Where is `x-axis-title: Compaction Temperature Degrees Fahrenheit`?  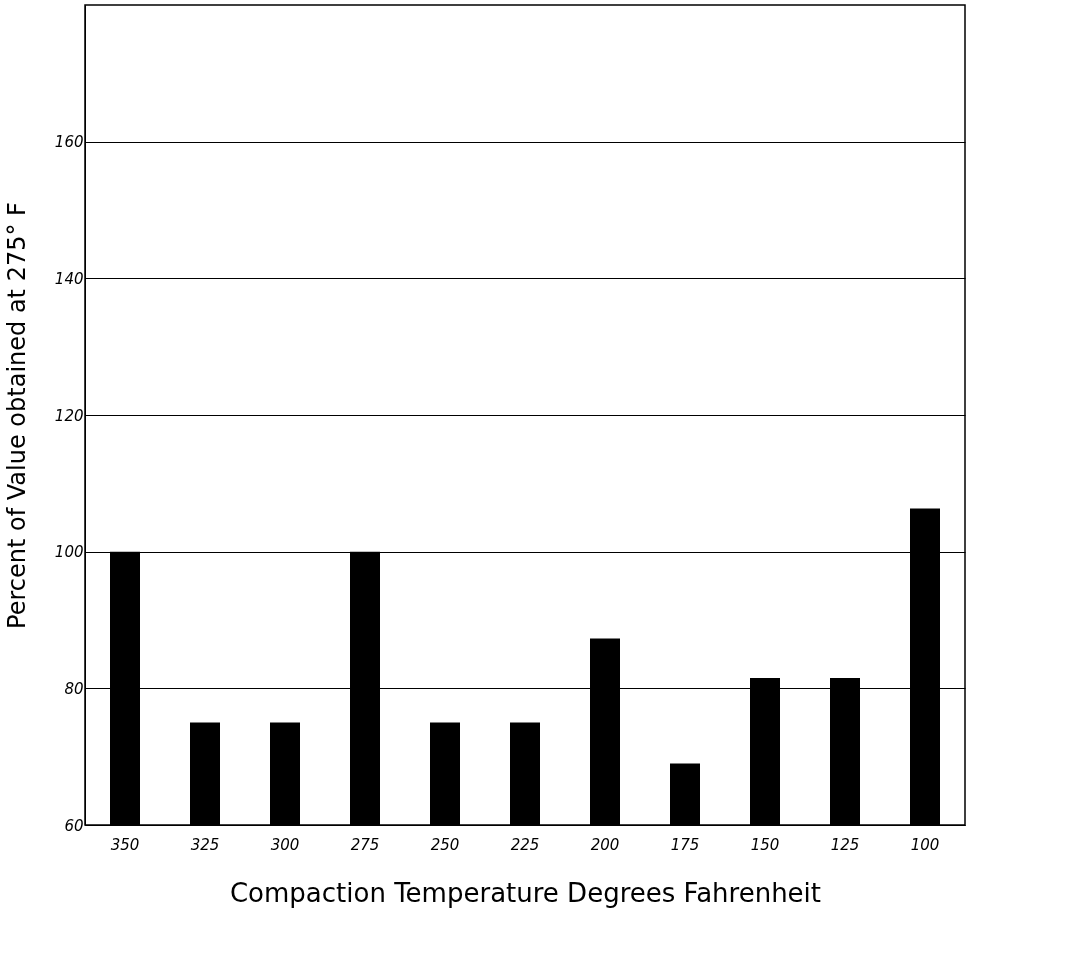 x-axis-title: Compaction Temperature Degrees Fahrenheit is located at coordinates (525, 892).